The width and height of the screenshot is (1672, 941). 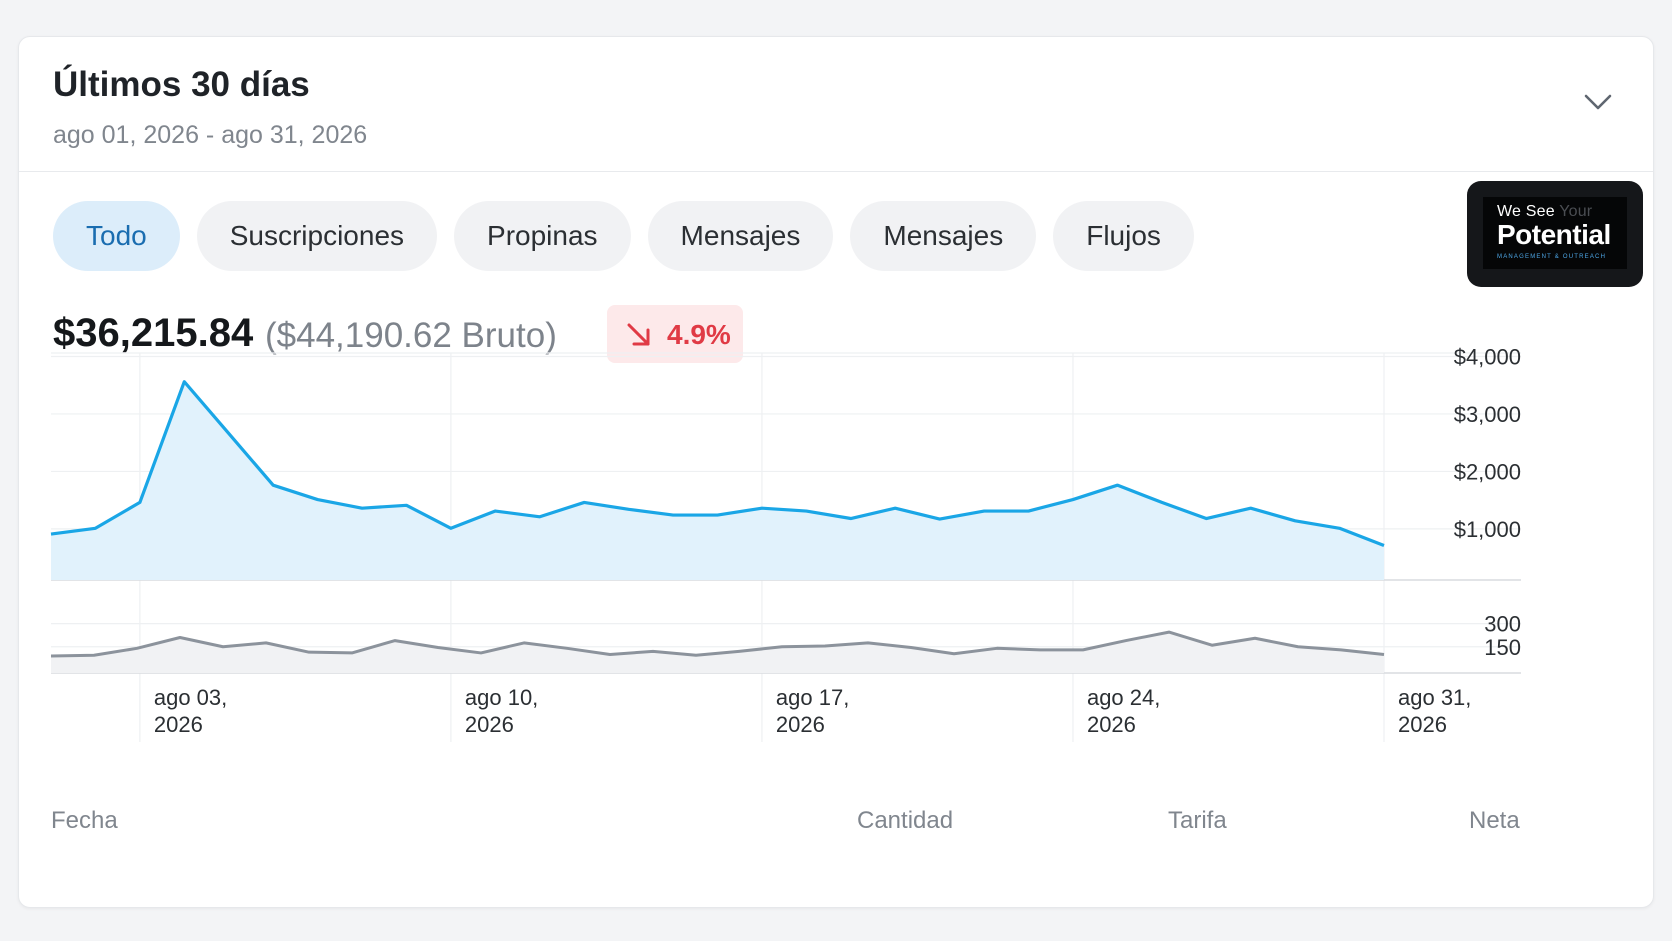 I want to click on logo-line-1a: We See, so click(x=1526, y=211).